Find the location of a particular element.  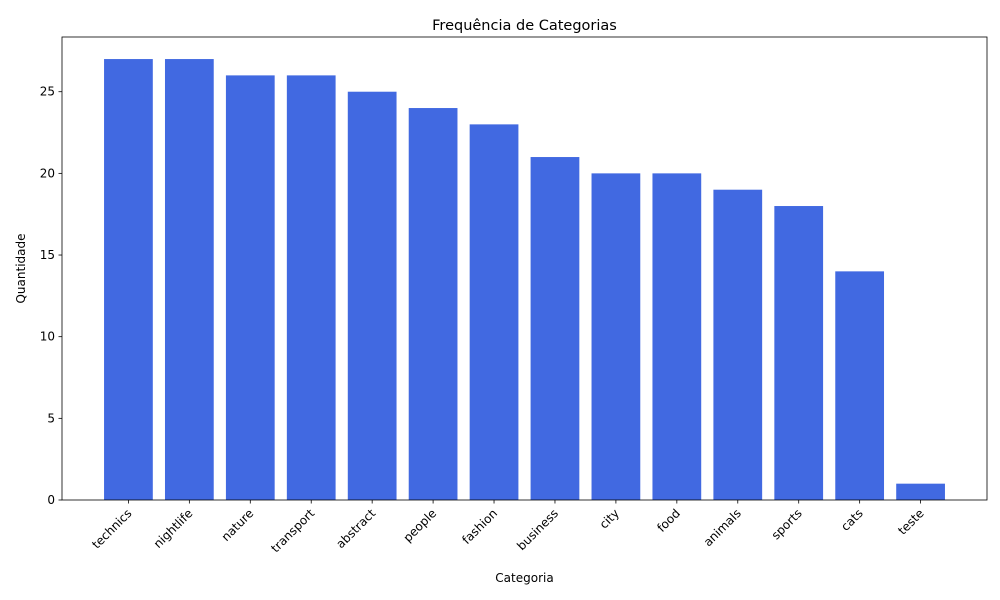

bar-transport is located at coordinates (311, 287).